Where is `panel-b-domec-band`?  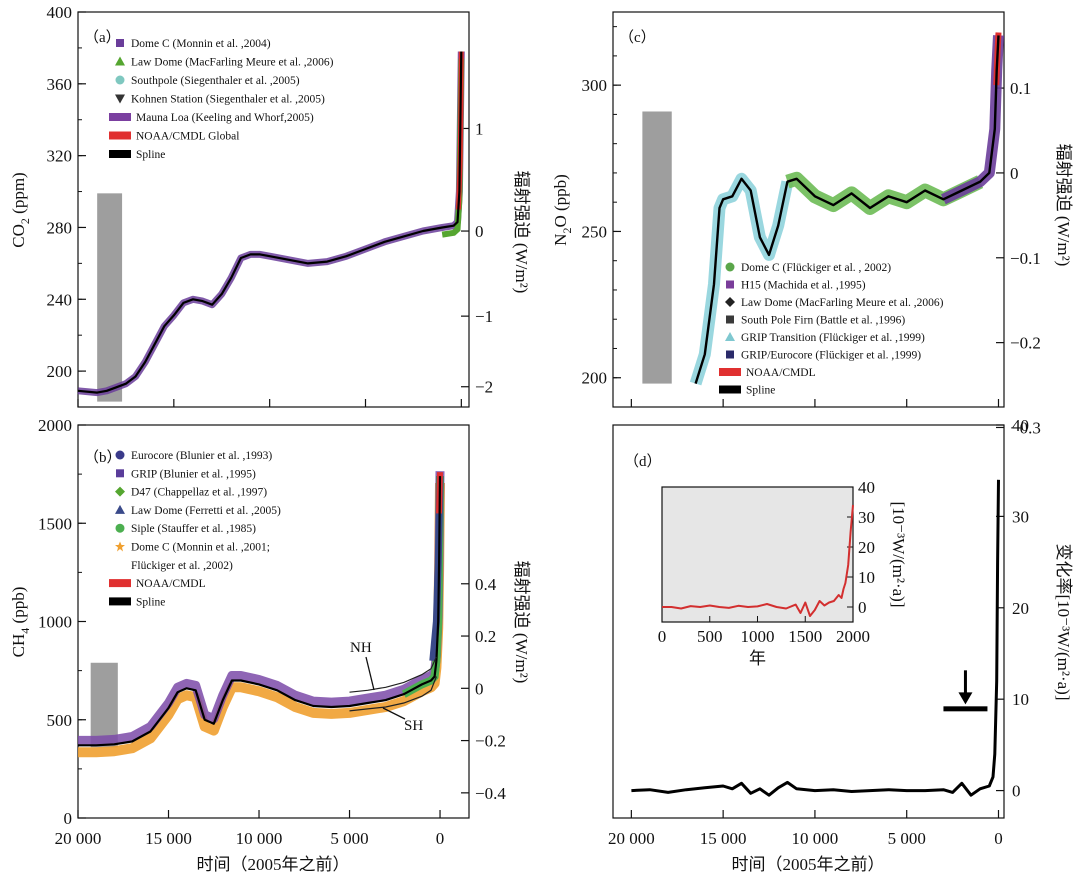
panel-b-domec-band is located at coordinates (261, 620).